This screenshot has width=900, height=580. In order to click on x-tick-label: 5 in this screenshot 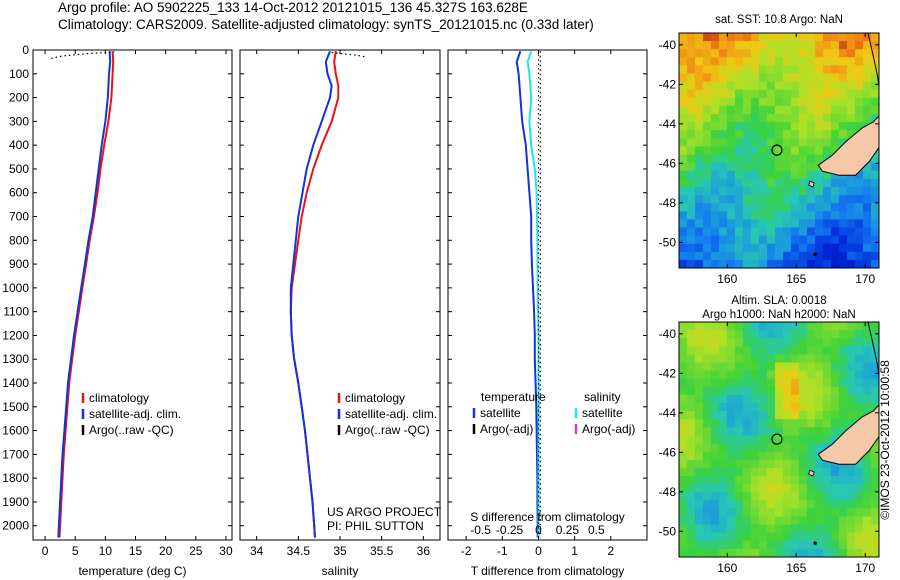, I will do `click(75, 551)`.